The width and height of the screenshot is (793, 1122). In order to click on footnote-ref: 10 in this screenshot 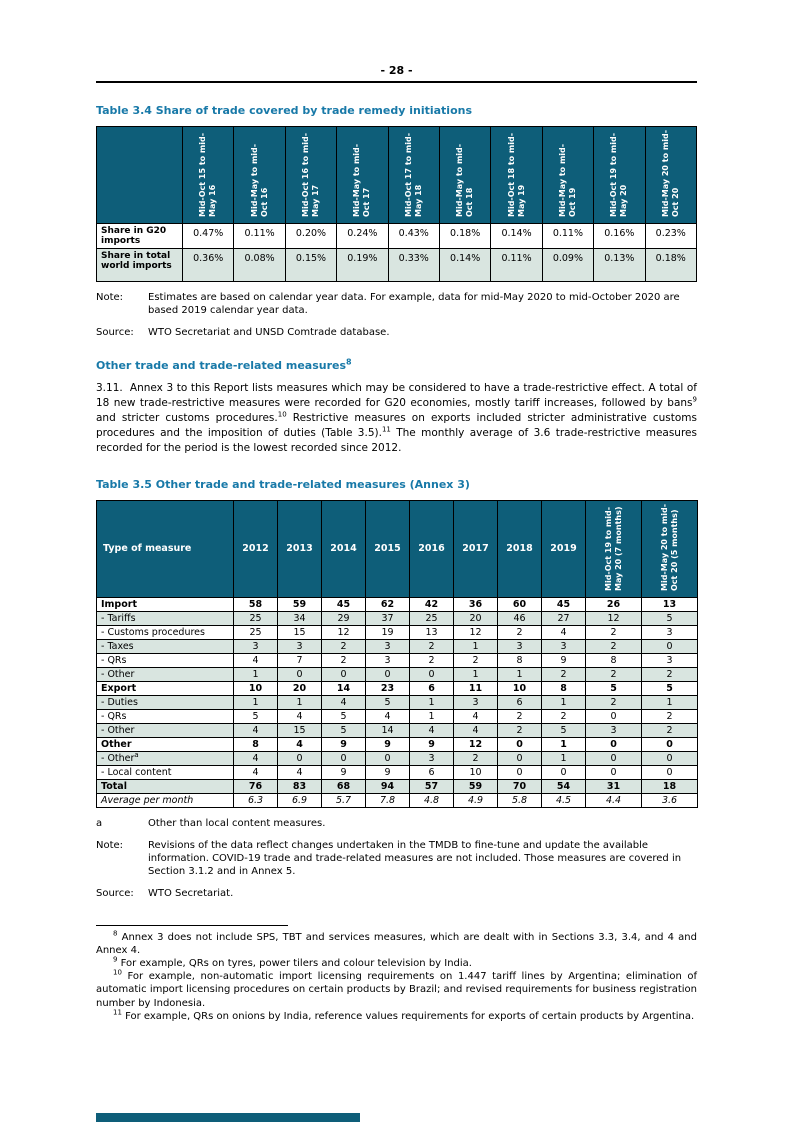, I will do `click(282, 414)`.